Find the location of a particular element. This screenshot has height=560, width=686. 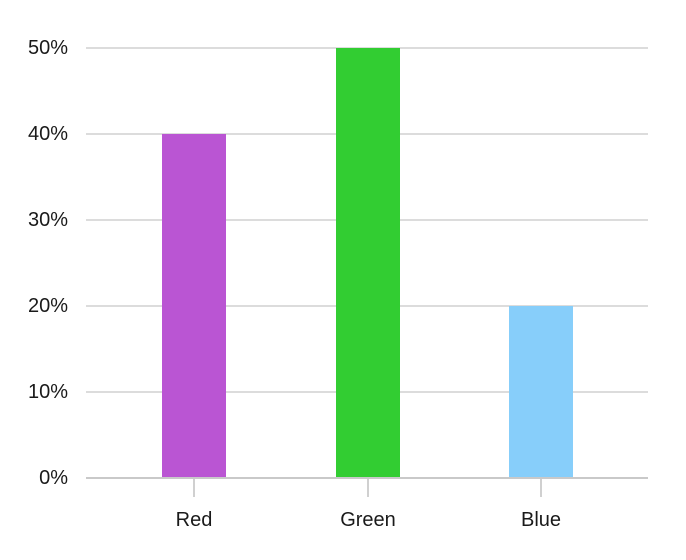

bar-blue is located at coordinates (541, 391).